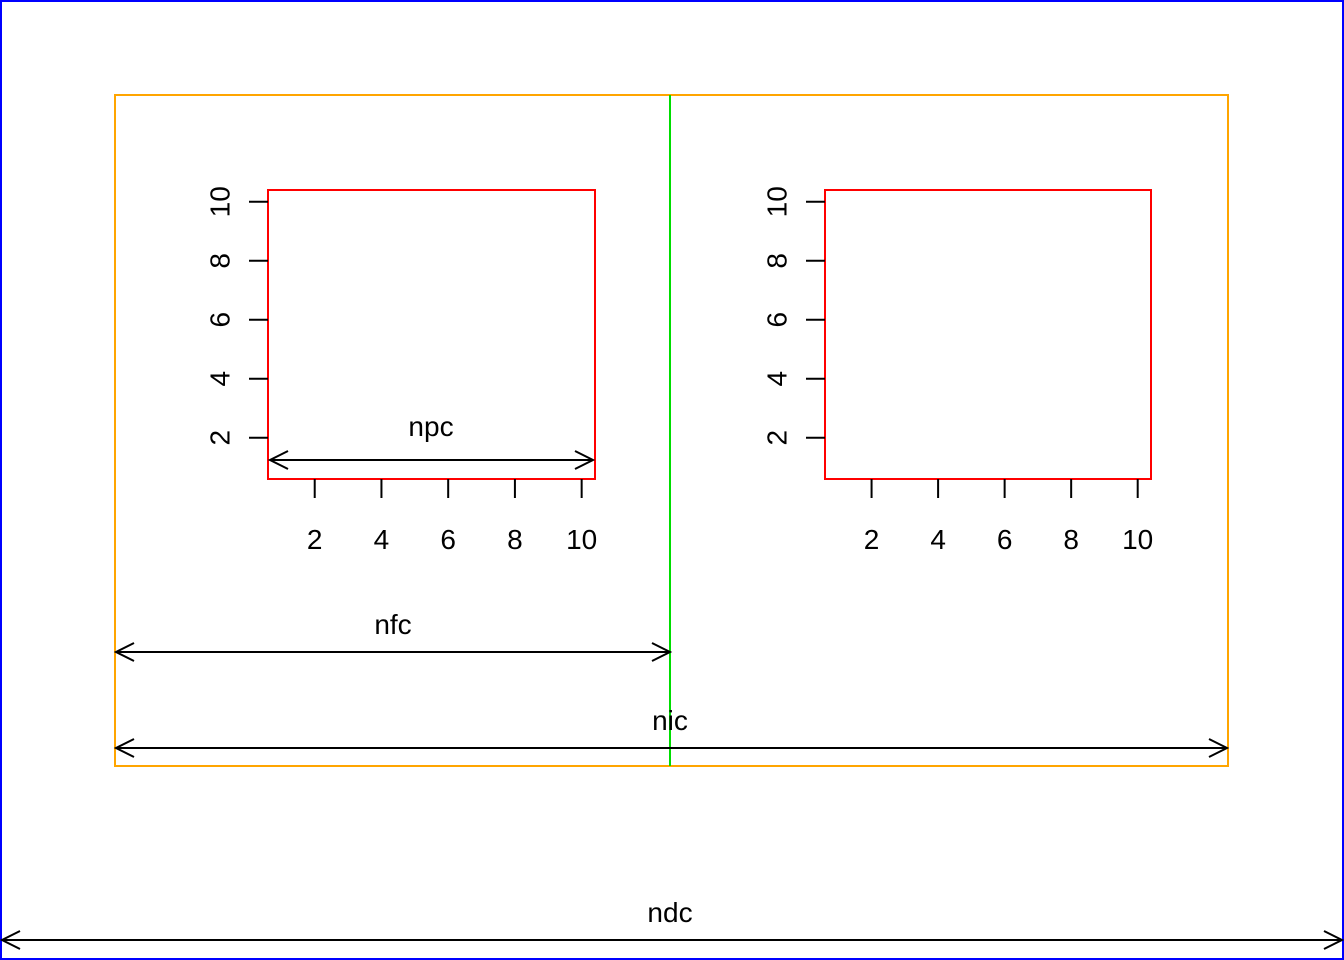 This screenshot has height=960, width=1344. I want to click on npc-label: npc, so click(430, 426).